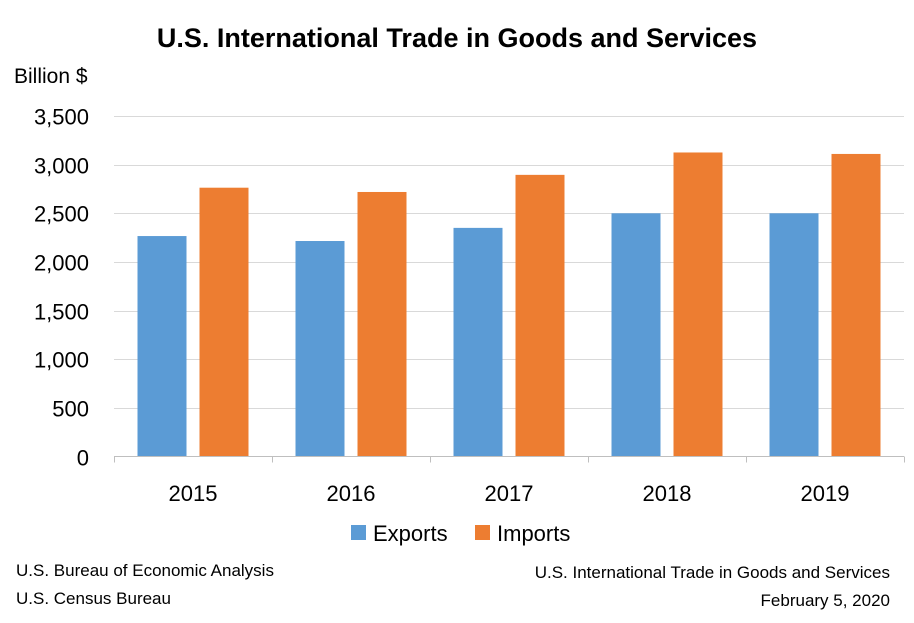  I want to click on y-tick-label: 1,000, so click(61, 360).